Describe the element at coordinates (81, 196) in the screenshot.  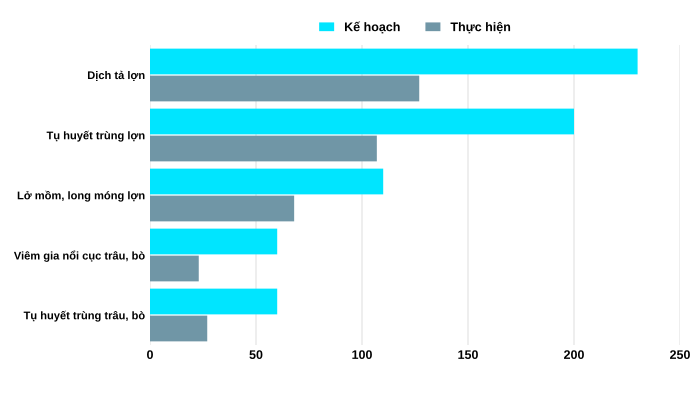
I see `y-tick-label: Lở mồm, long móng lợn` at that location.